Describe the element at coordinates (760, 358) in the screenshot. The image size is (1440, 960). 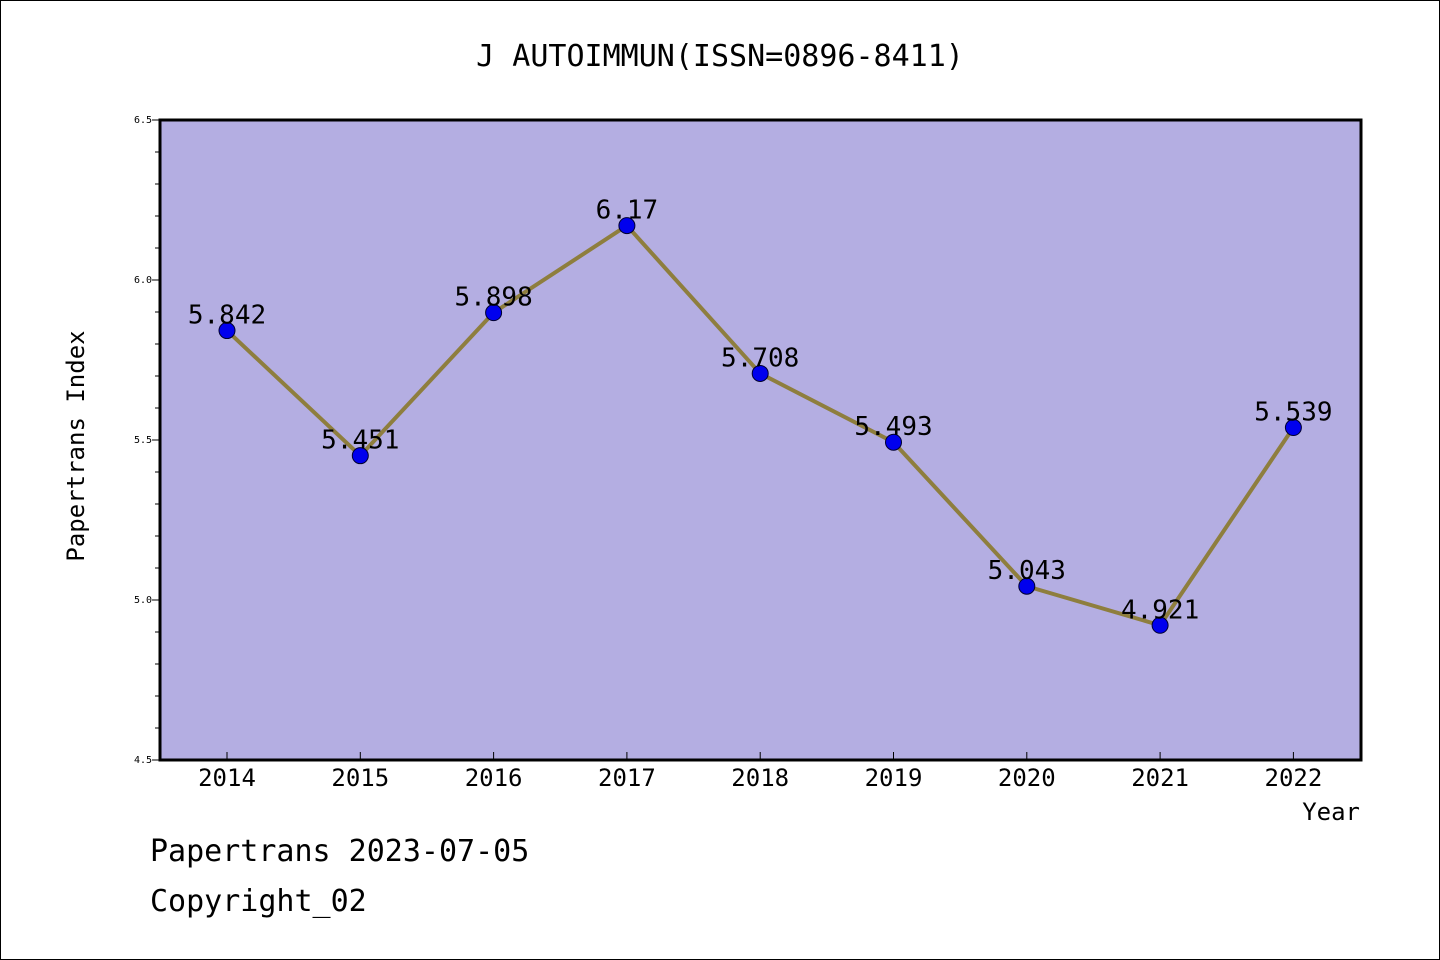
I see `data-label: 5.708` at that location.